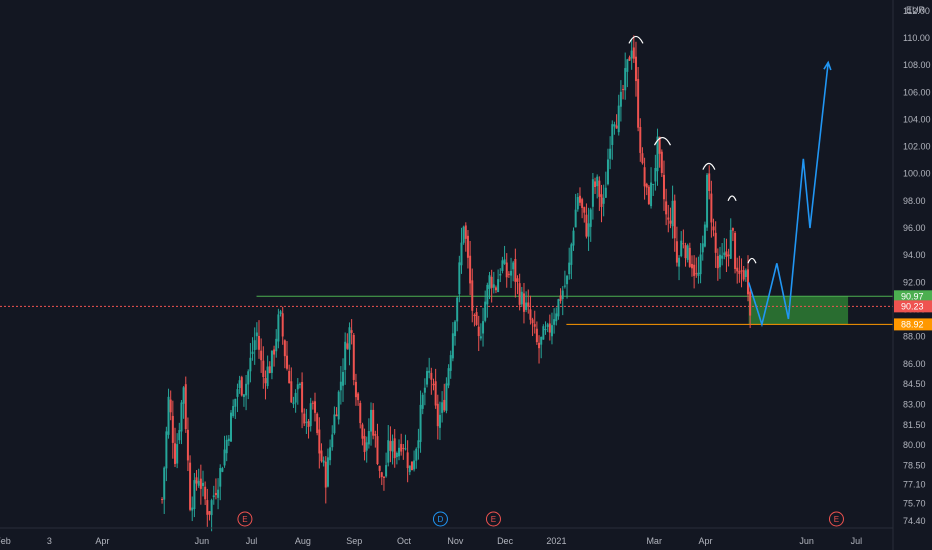 The height and width of the screenshot is (550, 932). I want to click on event-marker-label: D, so click(441, 519).